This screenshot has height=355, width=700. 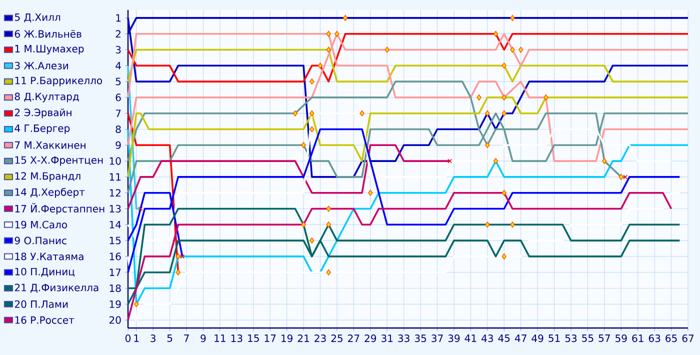 What do you see at coordinates (287, 338) in the screenshot?
I see `x-tick-label: 19` at bounding box center [287, 338].